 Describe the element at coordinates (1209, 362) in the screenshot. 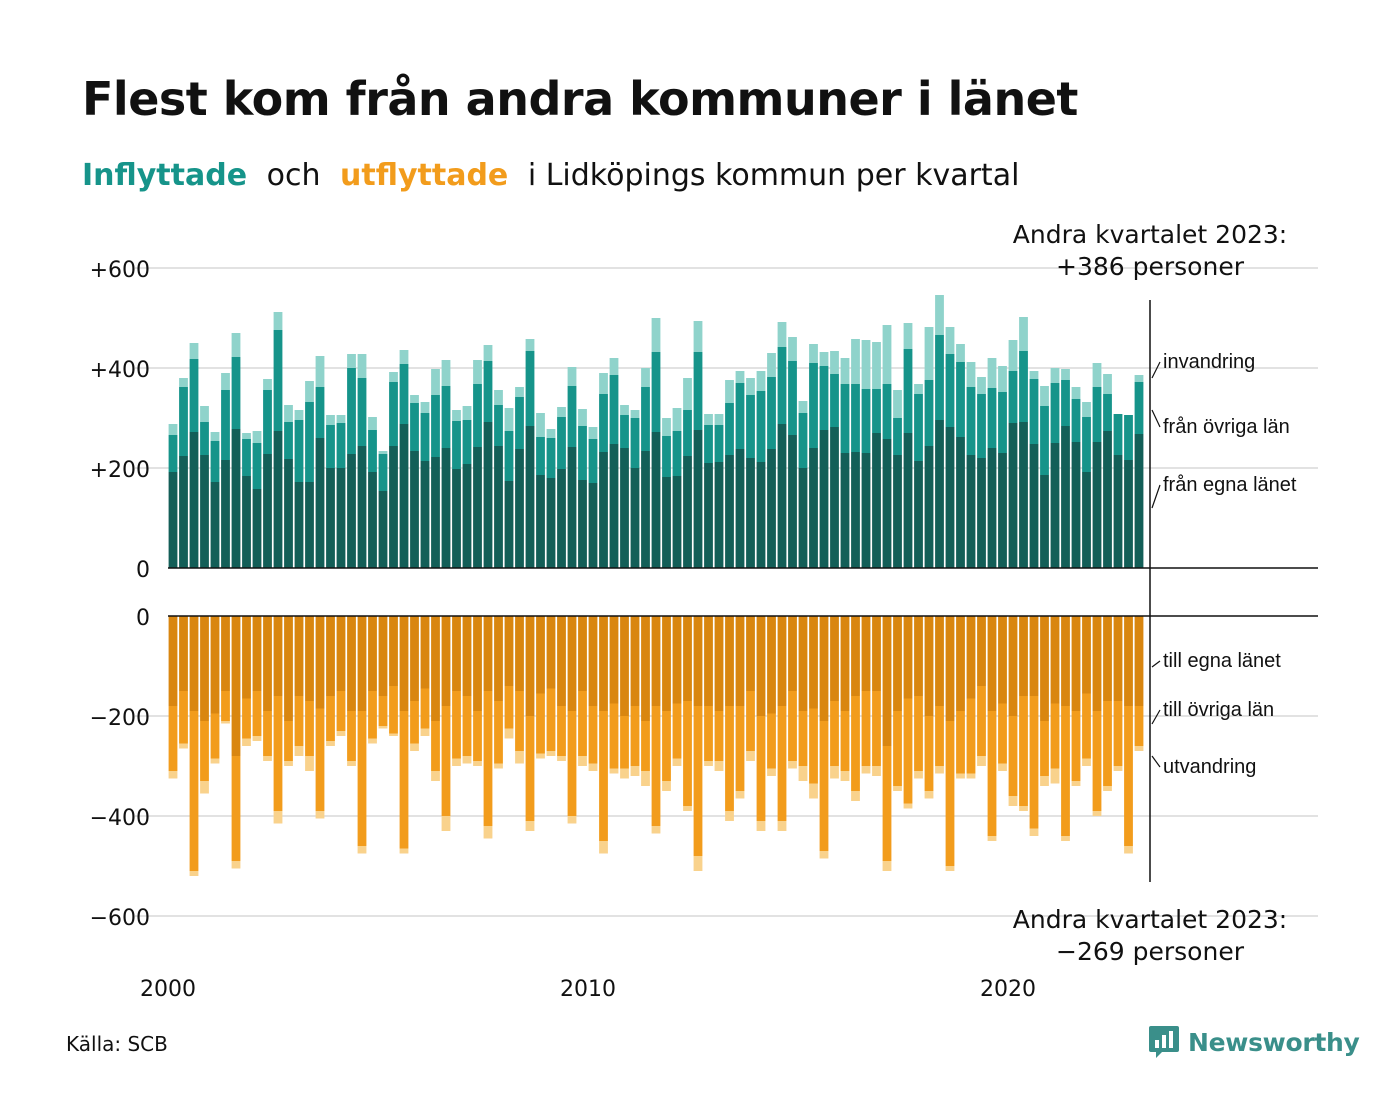

I see `label-in-0: invandring` at that location.